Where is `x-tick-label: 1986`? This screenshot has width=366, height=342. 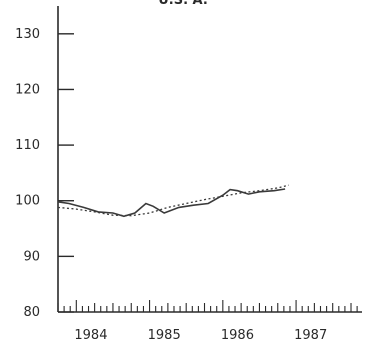
x-tick-label: 1986 is located at coordinates (237, 335).